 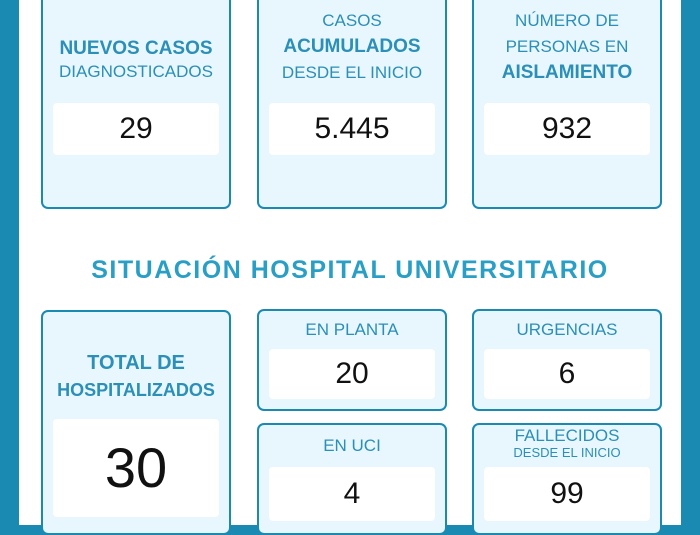 I want to click on new-cases-label-line-2: DIAGNOSTICADOS, so click(x=136, y=71).